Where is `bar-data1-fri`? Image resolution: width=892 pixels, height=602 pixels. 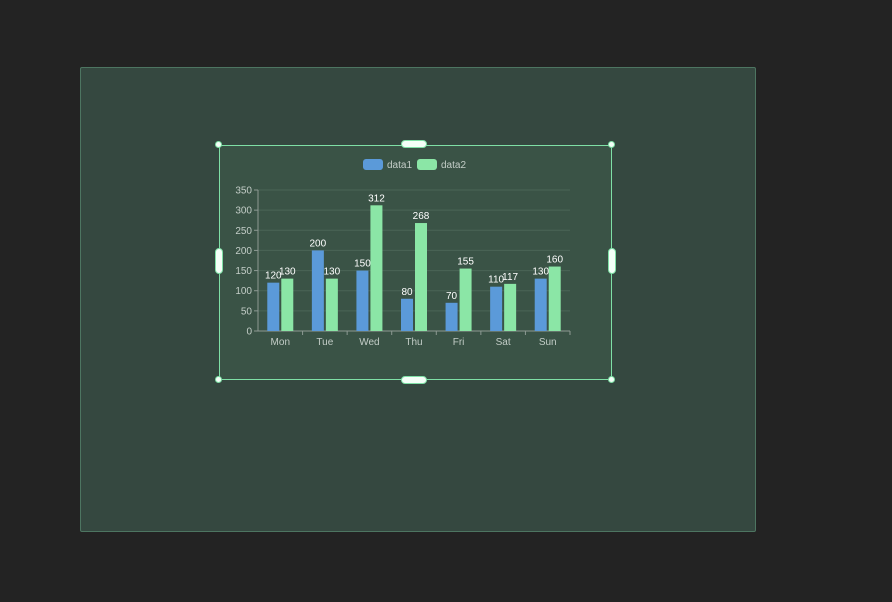 bar-data1-fri is located at coordinates (451, 316).